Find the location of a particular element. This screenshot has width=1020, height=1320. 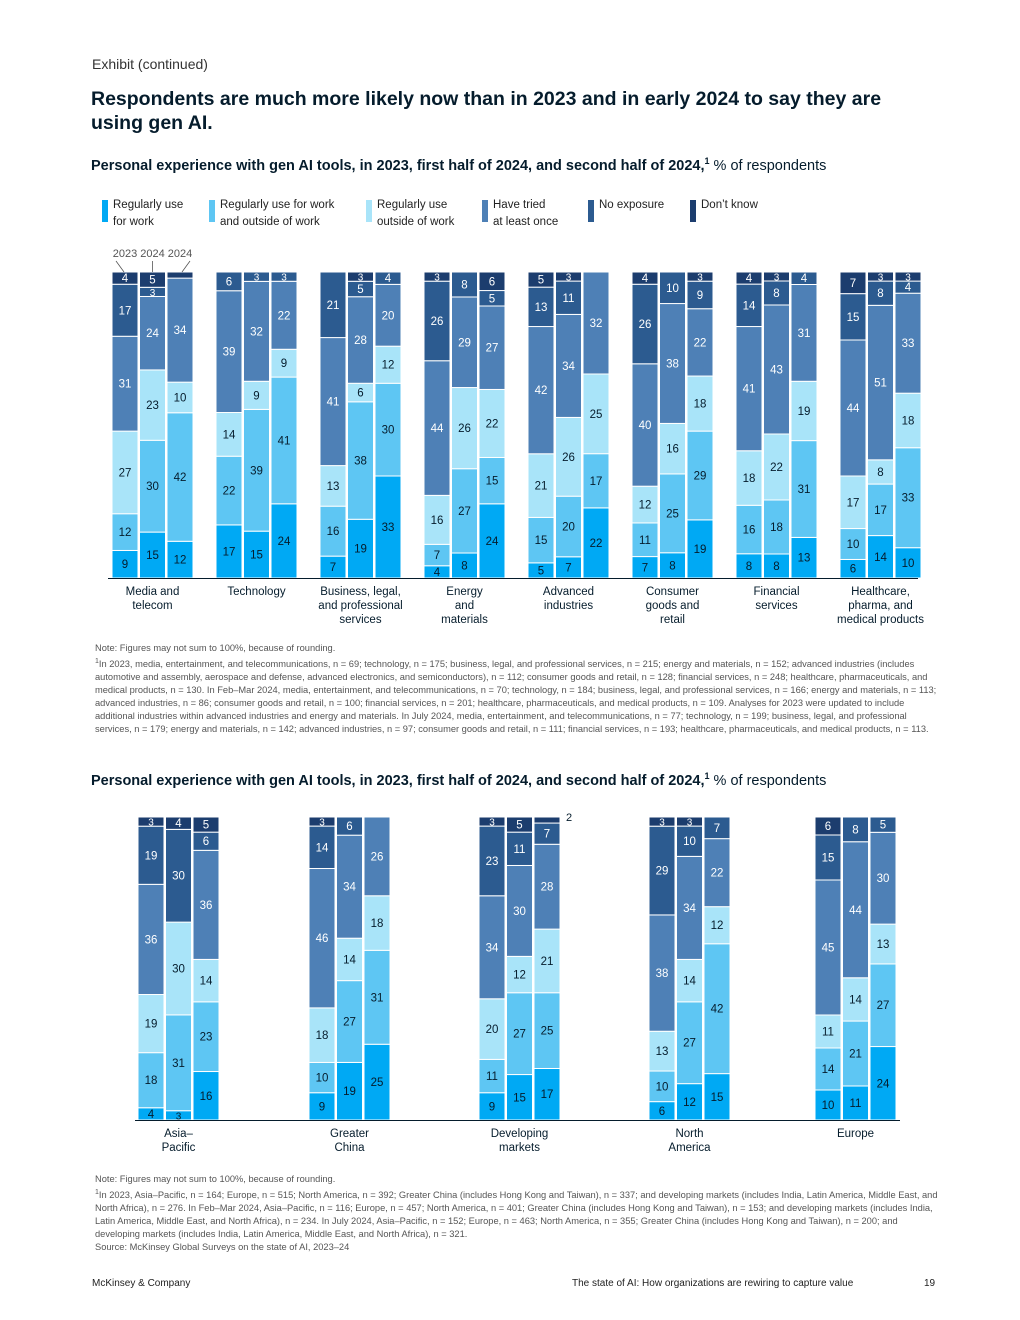

group-europe: 10 14 11 45 15 6 11 21 14 44 8 24 27 13 30 5 Europe is located at coordinates (855, 978).